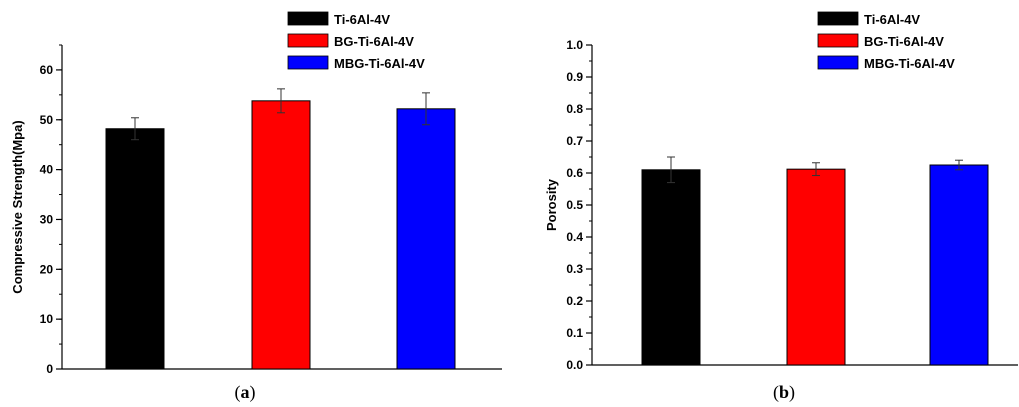  I want to click on caption-letter: a, so click(245, 392).